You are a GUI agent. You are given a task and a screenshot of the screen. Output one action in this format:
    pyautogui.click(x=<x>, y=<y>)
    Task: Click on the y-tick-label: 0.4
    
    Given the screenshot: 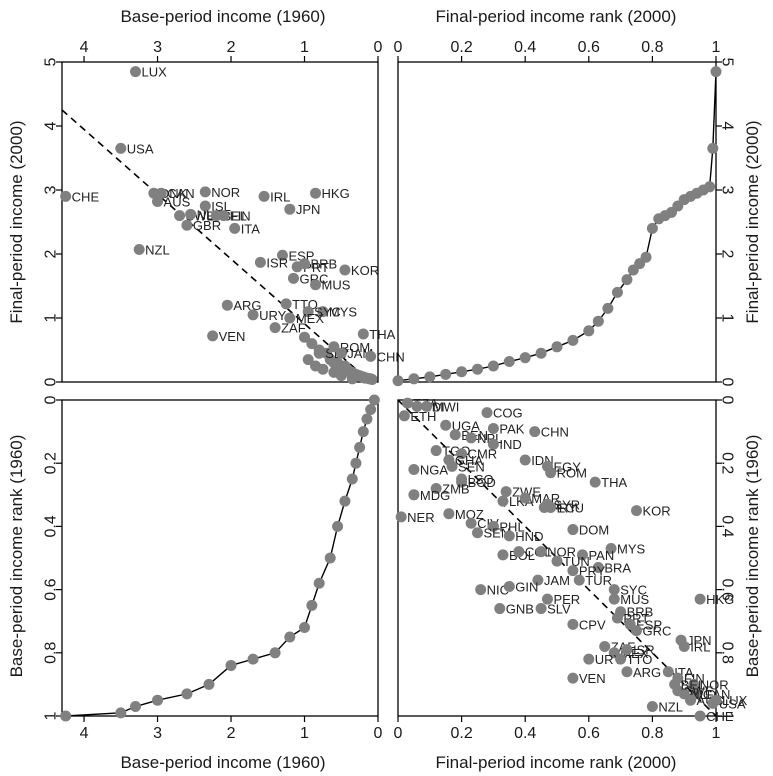 What is the action you would take?
    pyautogui.click(x=726, y=526)
    